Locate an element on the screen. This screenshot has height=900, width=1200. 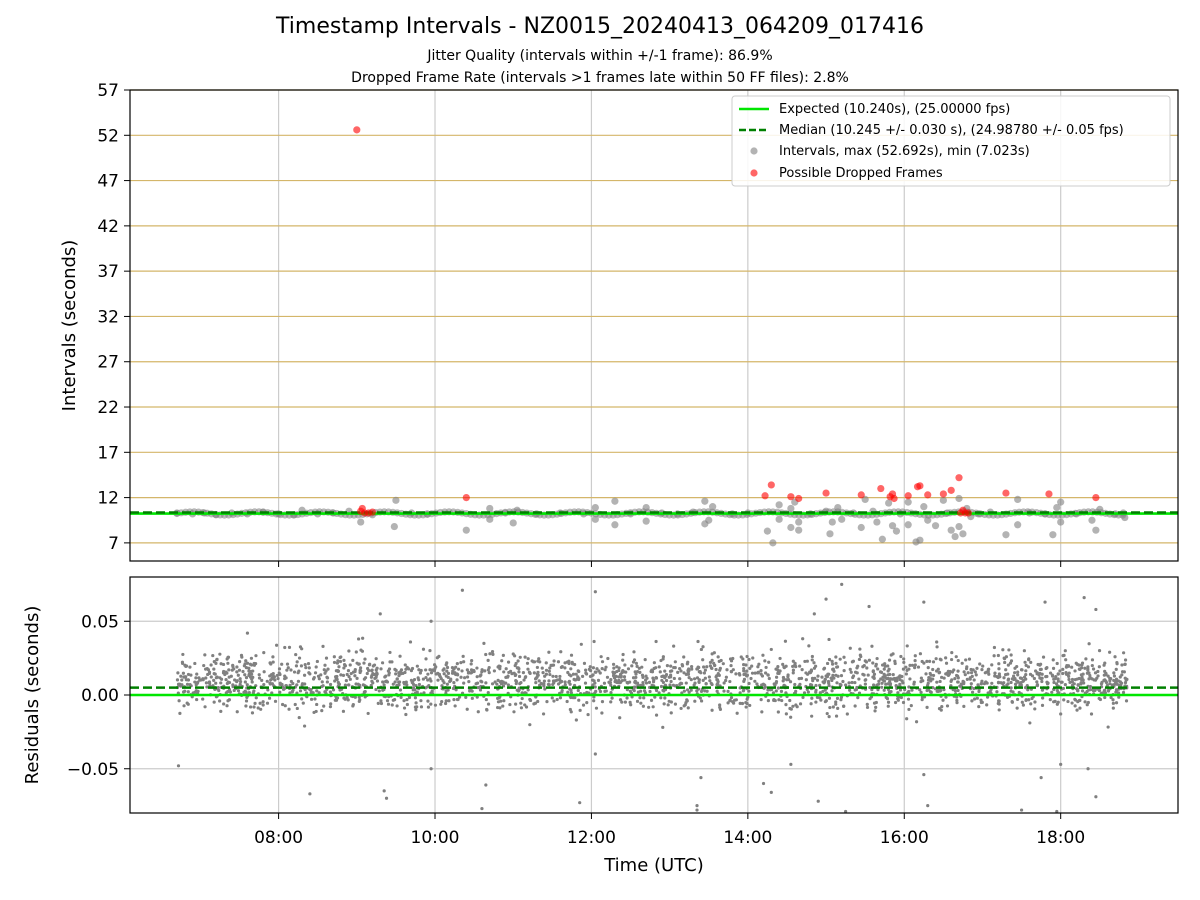
top-ytick-label-1: 12 is located at coordinates (108, 499).